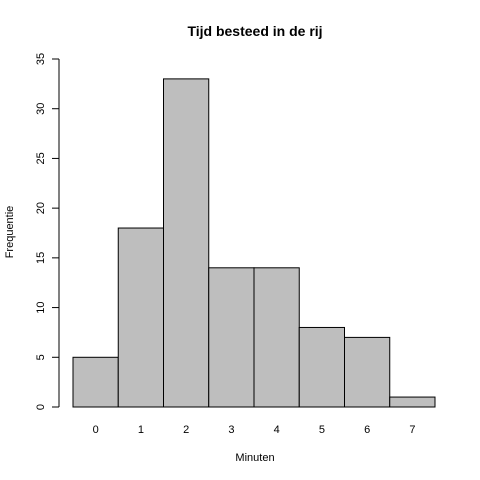 Image resolution: width=480 pixels, height=480 pixels. What do you see at coordinates (41, 357) in the screenshot?
I see `y-tick-label-5: 5` at bounding box center [41, 357].